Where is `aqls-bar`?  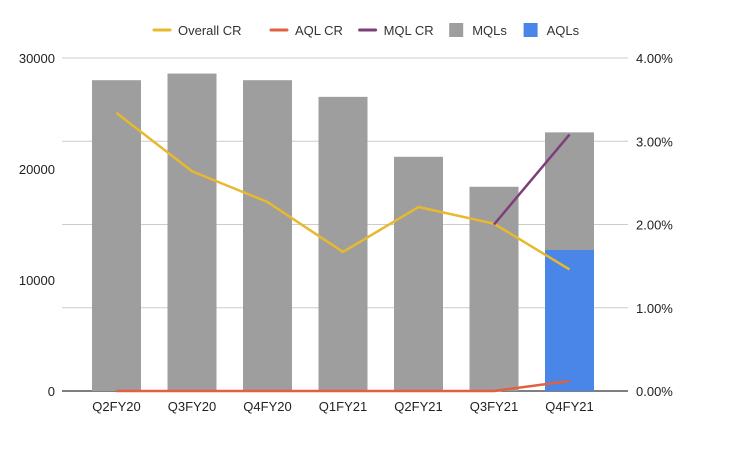
aqls-bar is located at coordinates (569, 320).